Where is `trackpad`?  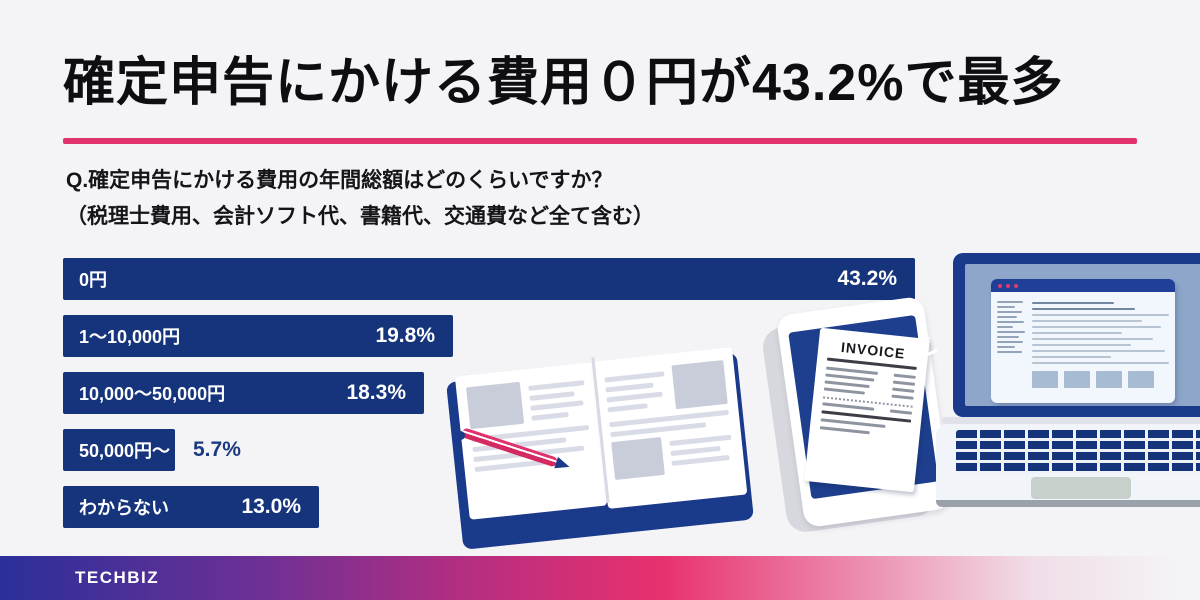
trackpad is located at coordinates (1081, 488).